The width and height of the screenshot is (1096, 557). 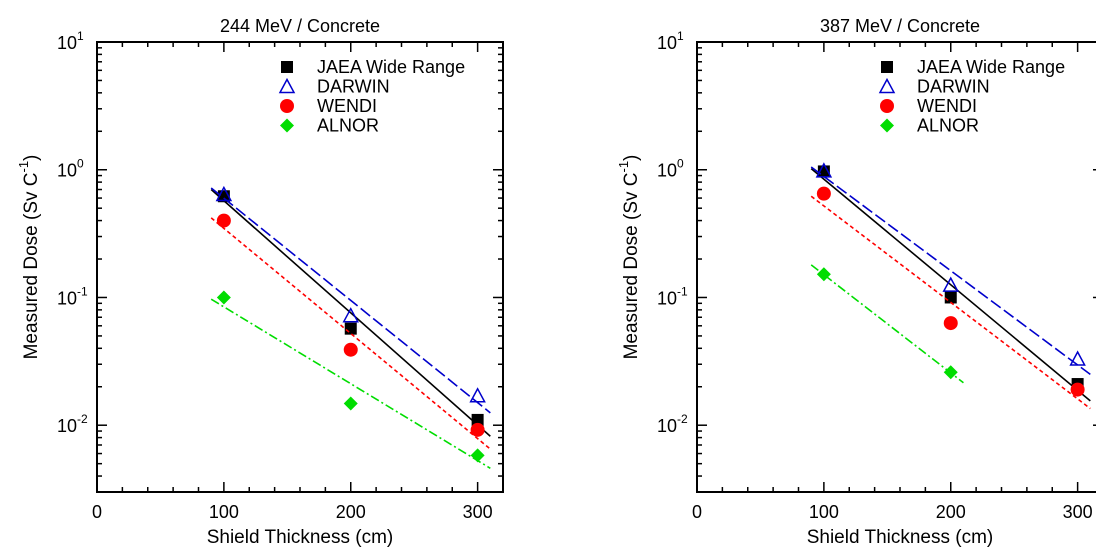 I want to click on chart-title: 387 MeV / Concrete, so click(x=900, y=26).